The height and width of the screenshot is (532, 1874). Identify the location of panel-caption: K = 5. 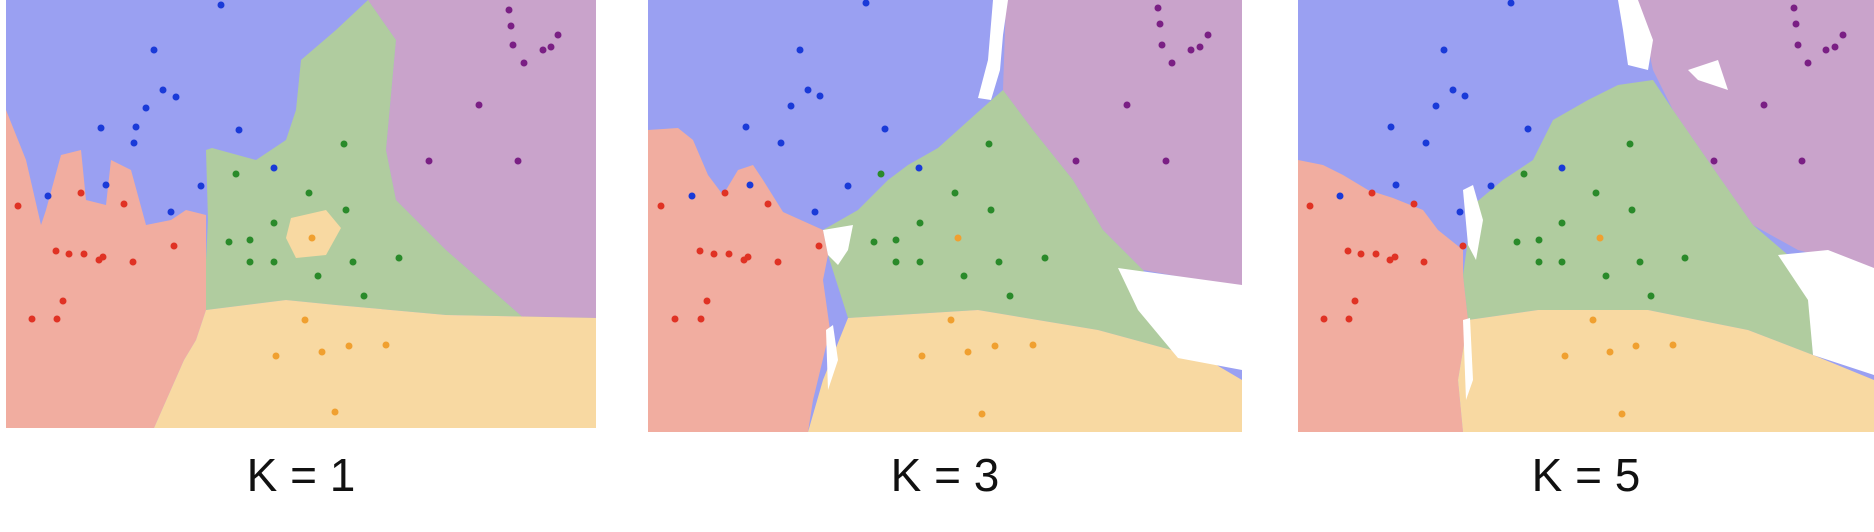
(1586, 475).